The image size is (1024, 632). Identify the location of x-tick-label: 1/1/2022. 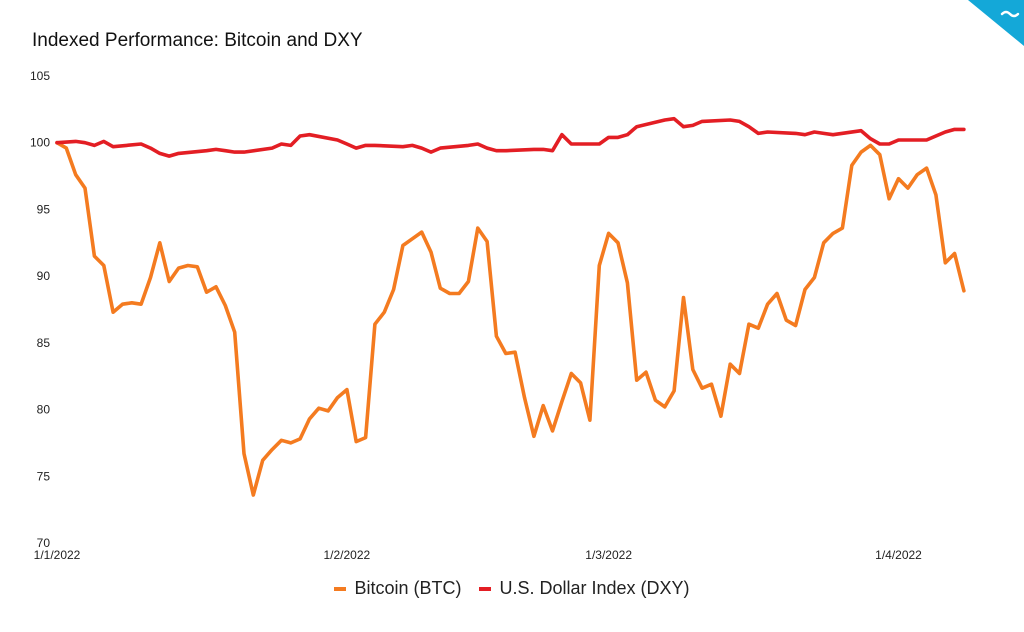
(57, 555).